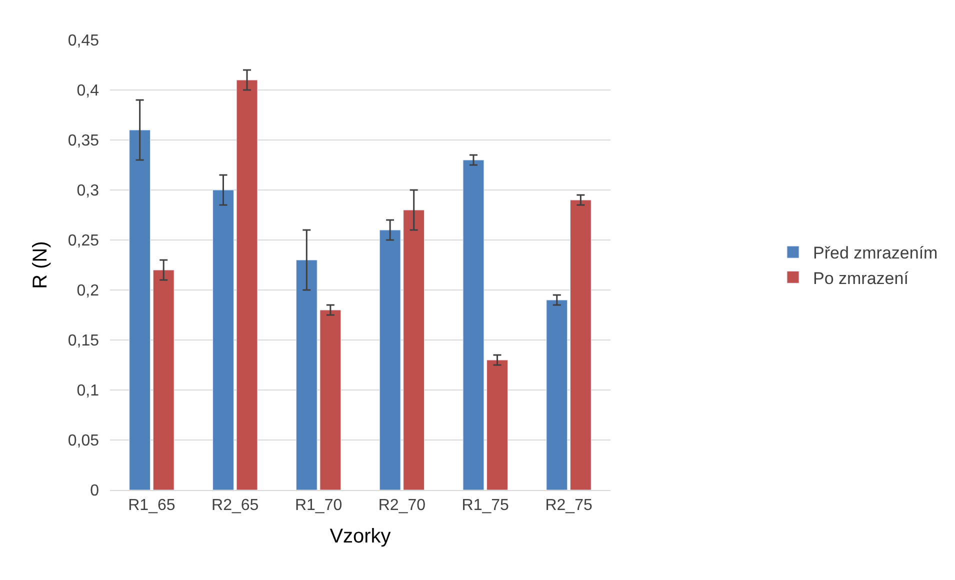 This screenshot has width=955, height=580. I want to click on y-tick-label: 0,15, so click(84, 341).